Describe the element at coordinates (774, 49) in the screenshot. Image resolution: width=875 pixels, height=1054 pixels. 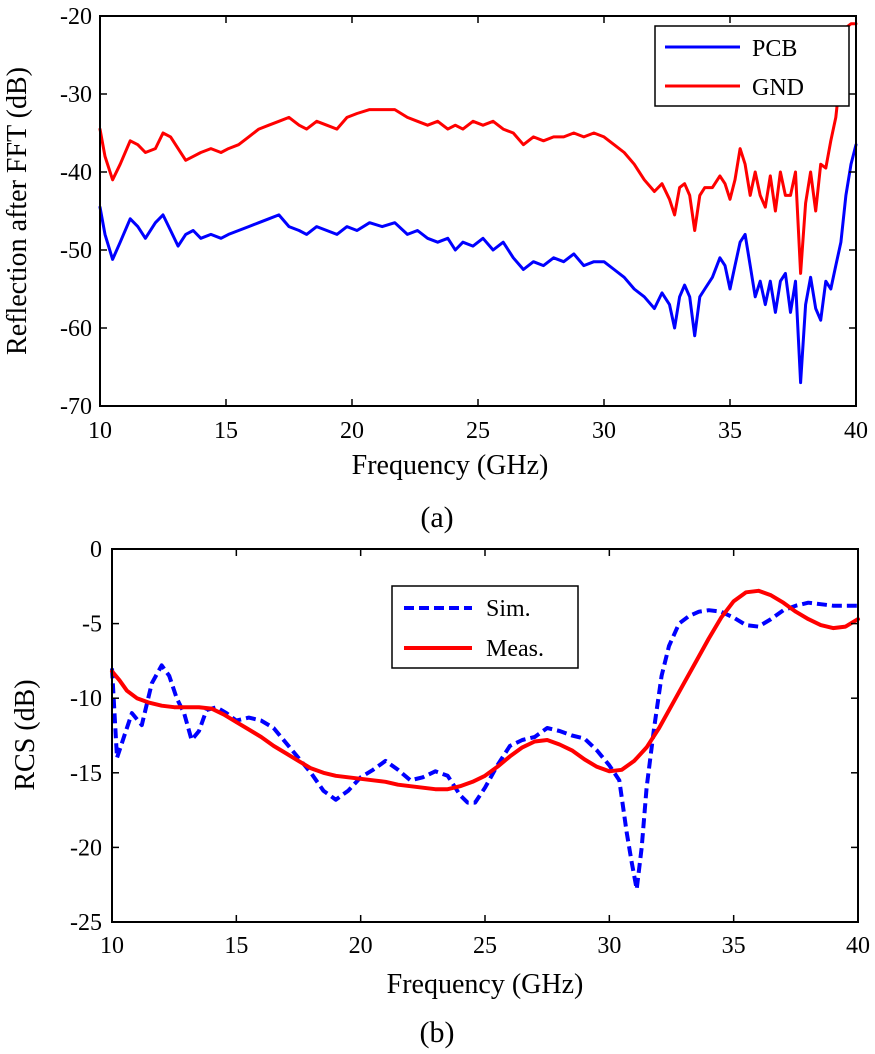
I see `panel-a-legend-label-pcb: PCB` at that location.